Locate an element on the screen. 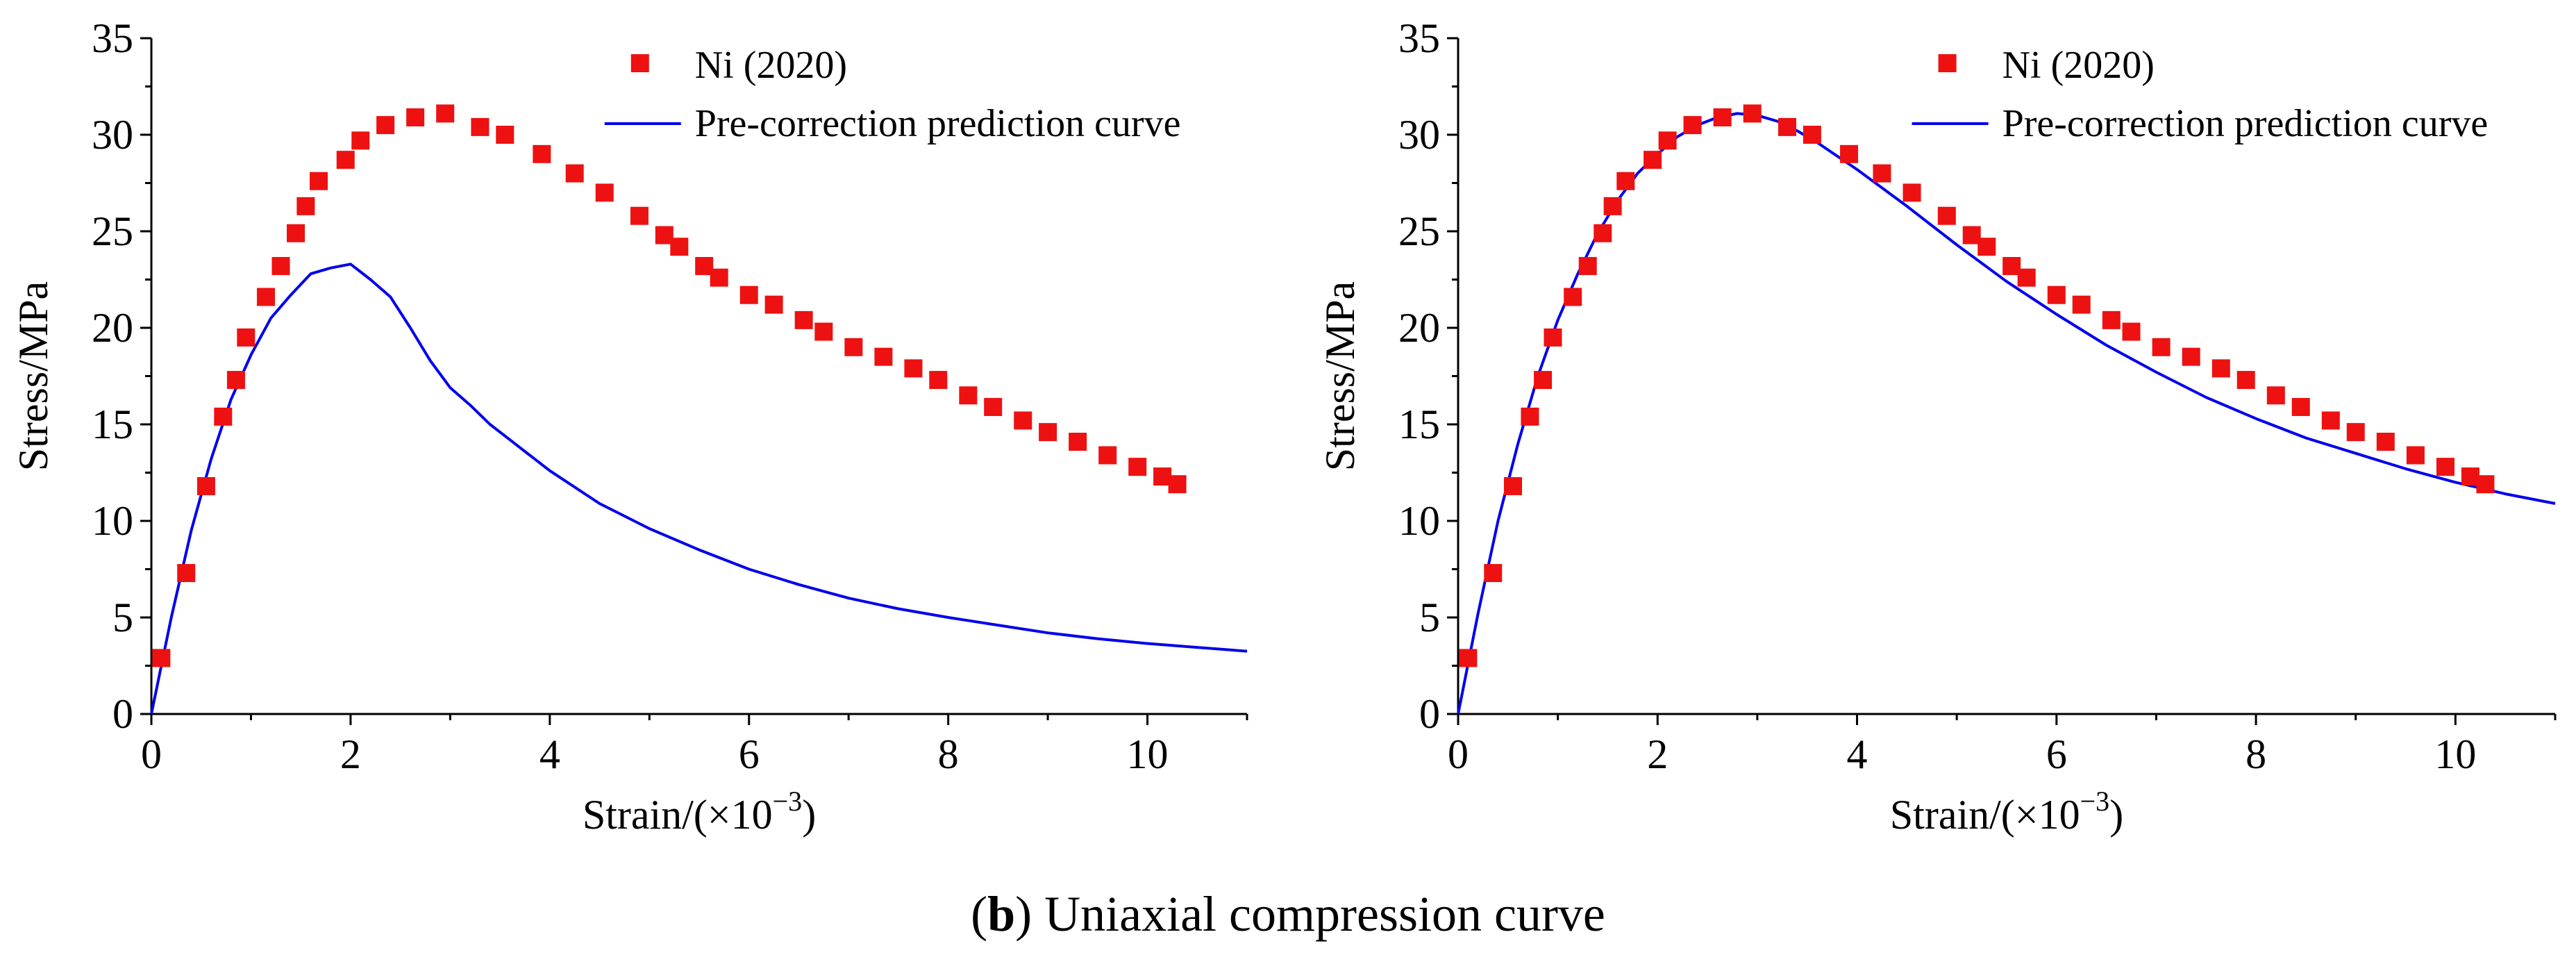  x-tick-label: 8 is located at coordinates (948, 754).